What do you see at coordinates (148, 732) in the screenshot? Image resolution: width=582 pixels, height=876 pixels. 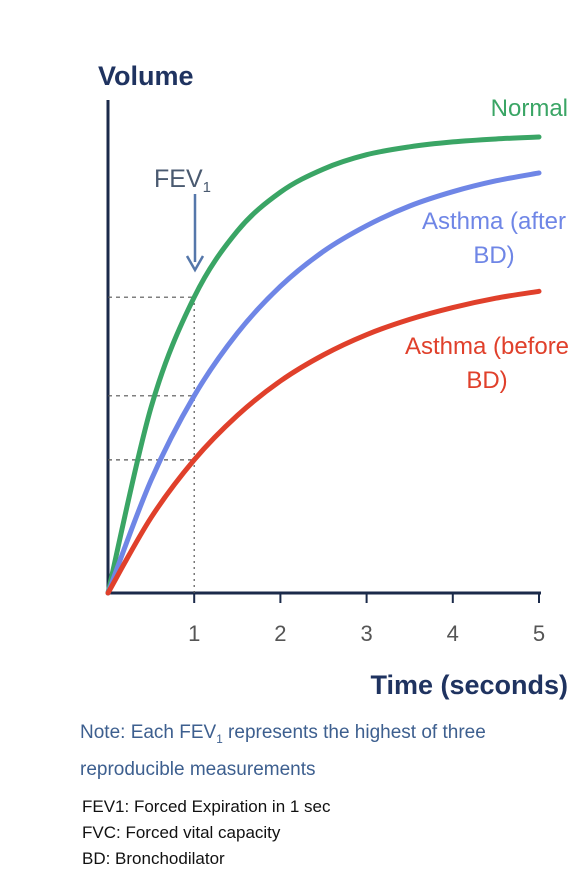 I see `note-text: Note: Each FEV` at bounding box center [148, 732].